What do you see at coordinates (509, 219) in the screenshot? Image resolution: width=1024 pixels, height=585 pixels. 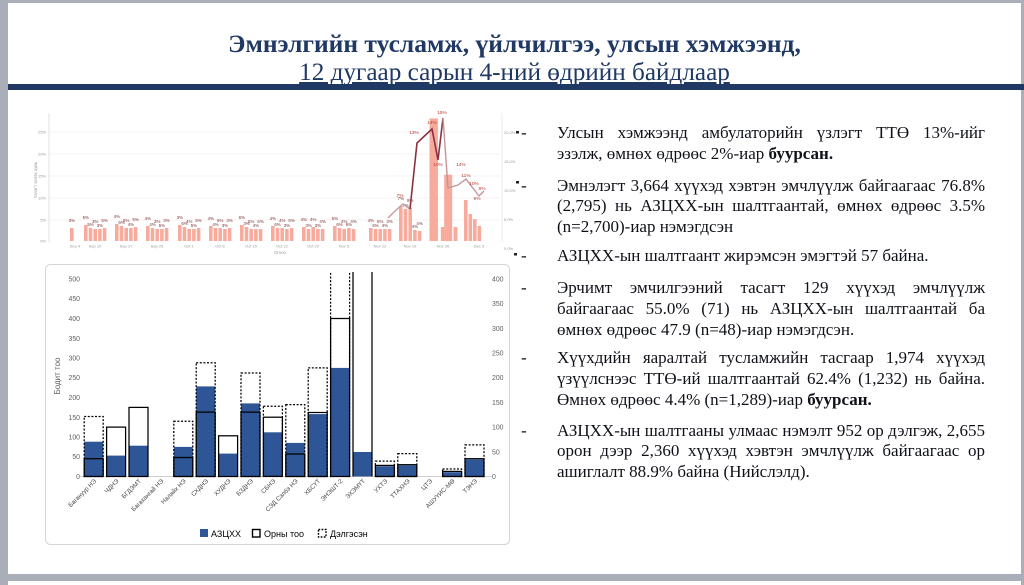 I see `svg-text: 5.0%` at bounding box center [509, 219].